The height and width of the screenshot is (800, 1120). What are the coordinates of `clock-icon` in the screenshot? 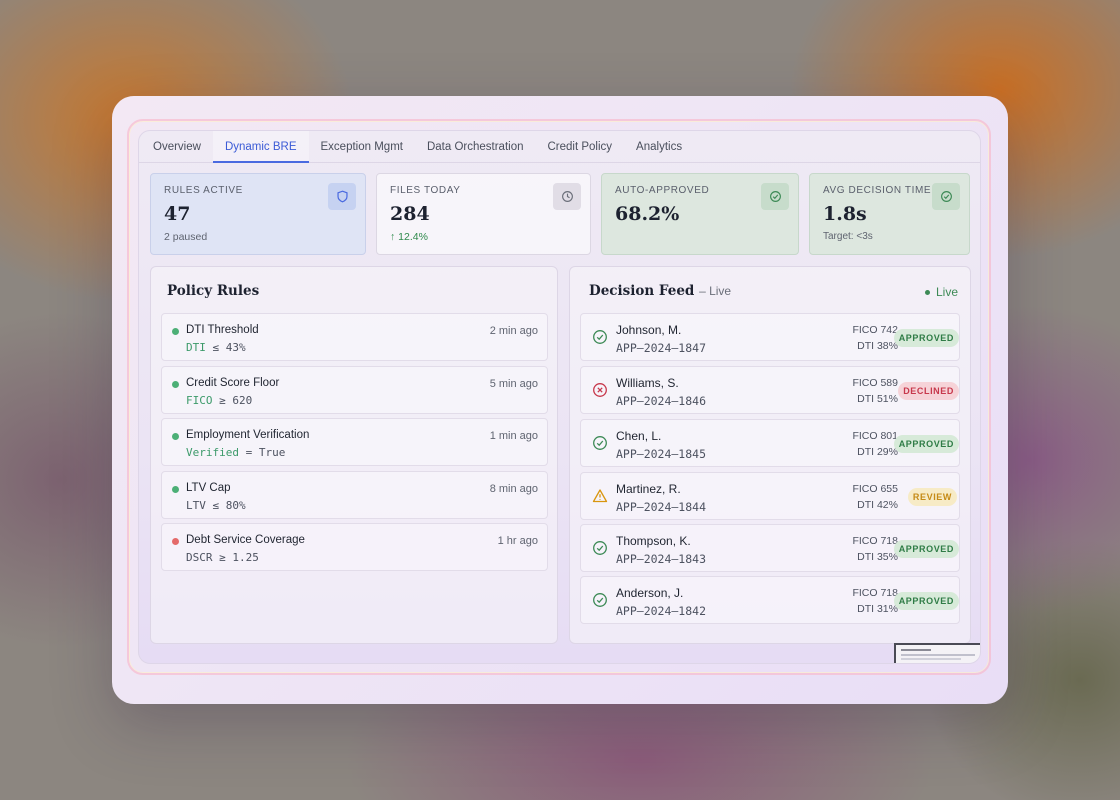 It's located at (567, 196).